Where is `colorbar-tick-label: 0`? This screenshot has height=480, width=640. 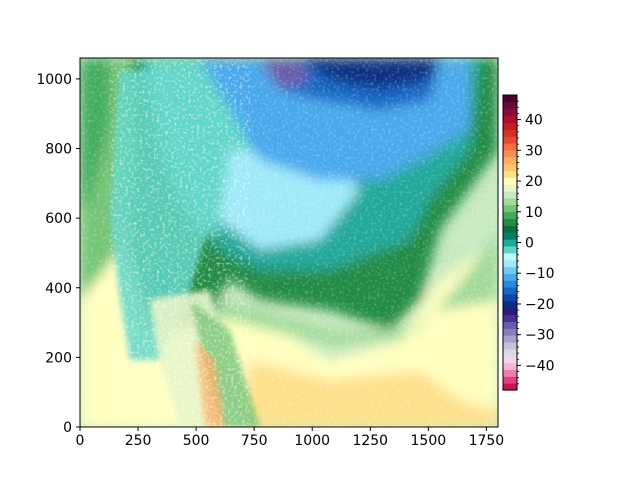 colorbar-tick-label: 0 is located at coordinates (529, 244).